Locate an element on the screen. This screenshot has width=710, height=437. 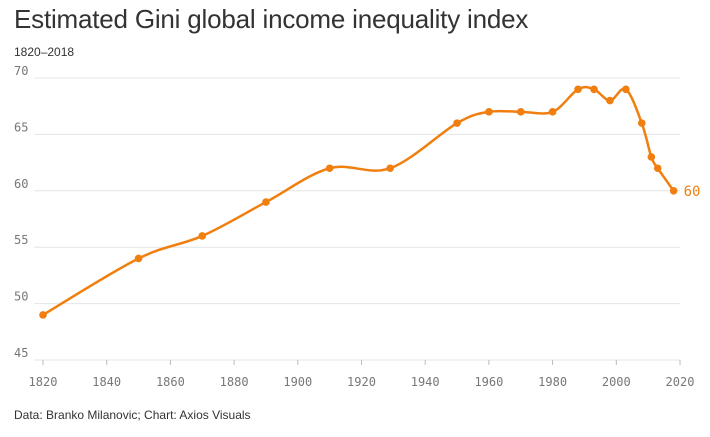
x-tick-label-1860: 1860 is located at coordinates (170, 382).